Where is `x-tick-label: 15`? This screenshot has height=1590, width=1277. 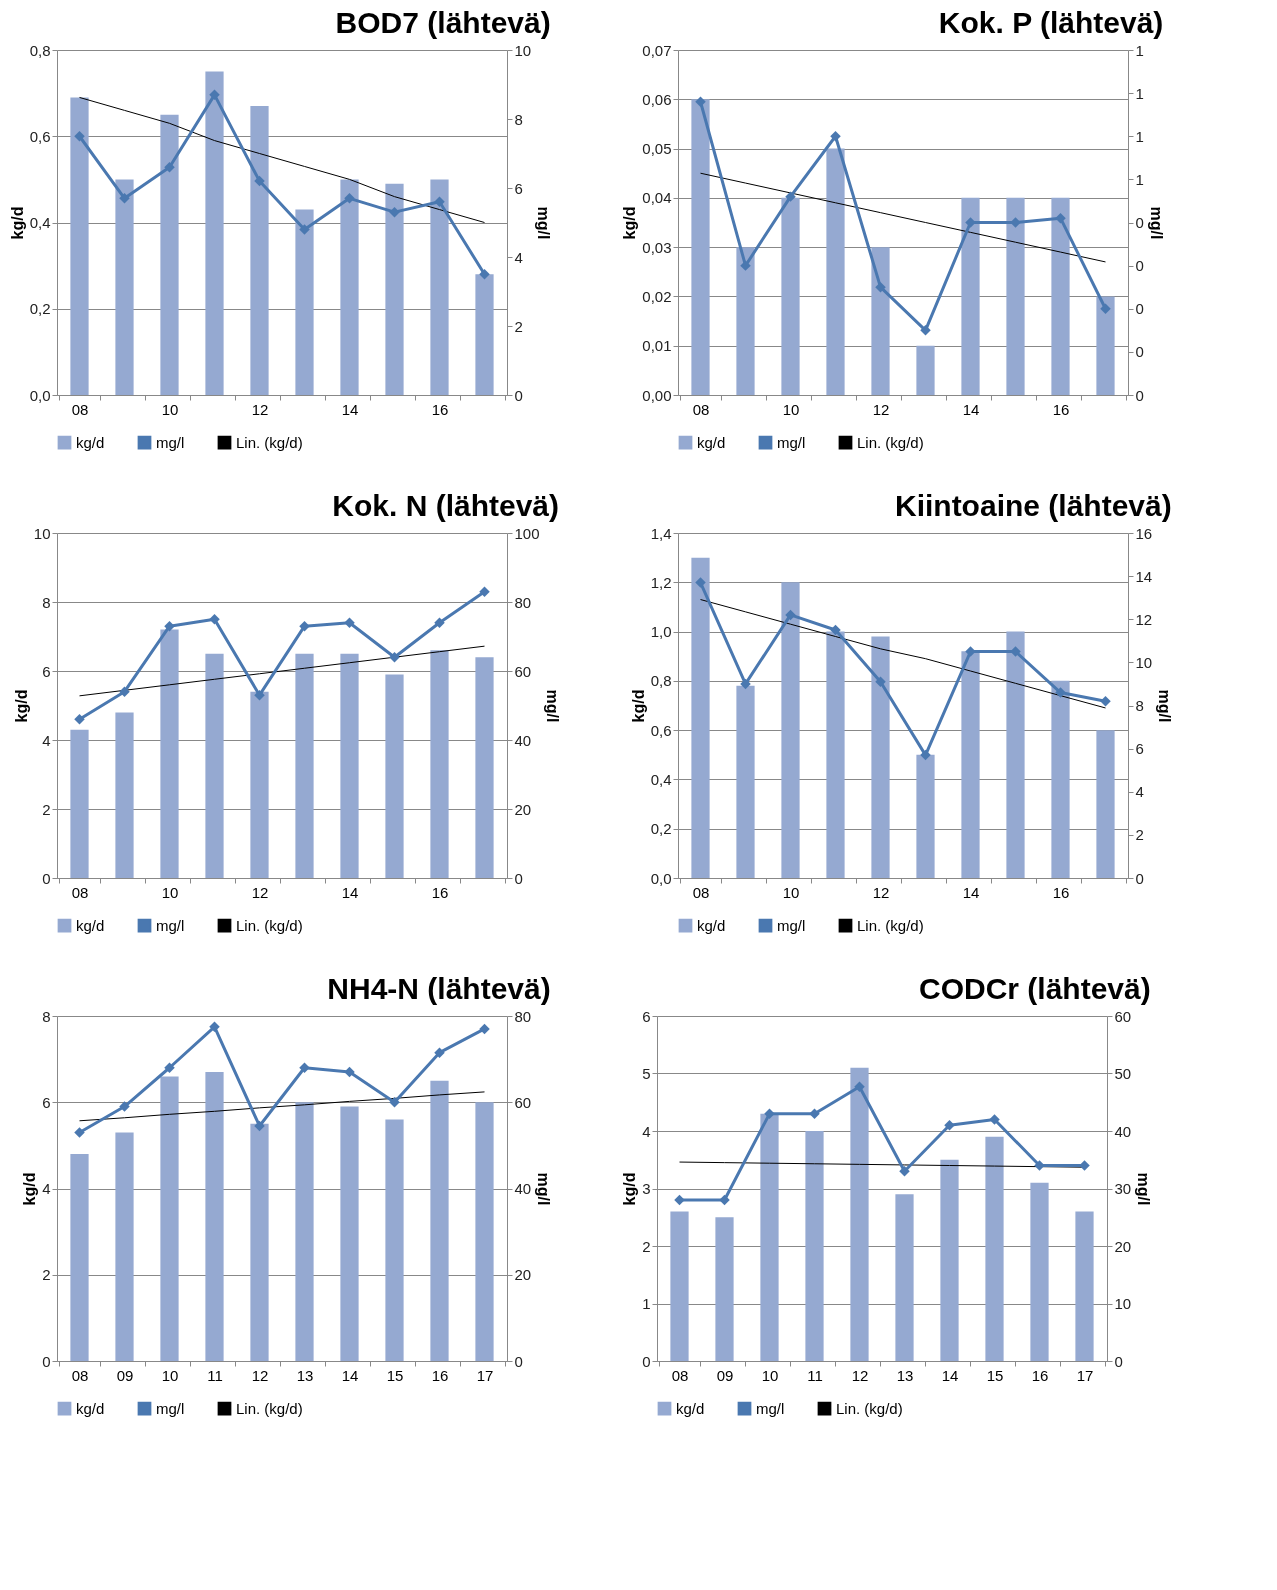 x-tick-label: 15 is located at coordinates (395, 1375).